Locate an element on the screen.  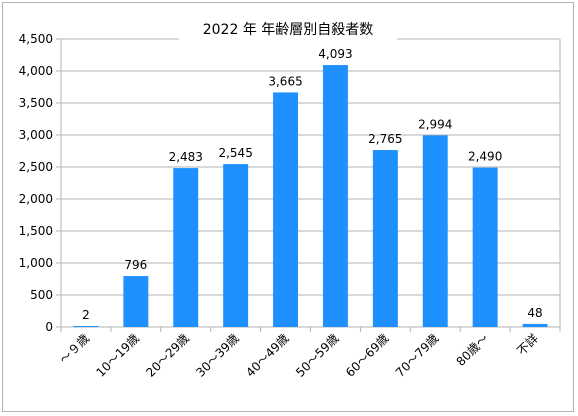
data-label: 4,093 is located at coordinates (335, 54).